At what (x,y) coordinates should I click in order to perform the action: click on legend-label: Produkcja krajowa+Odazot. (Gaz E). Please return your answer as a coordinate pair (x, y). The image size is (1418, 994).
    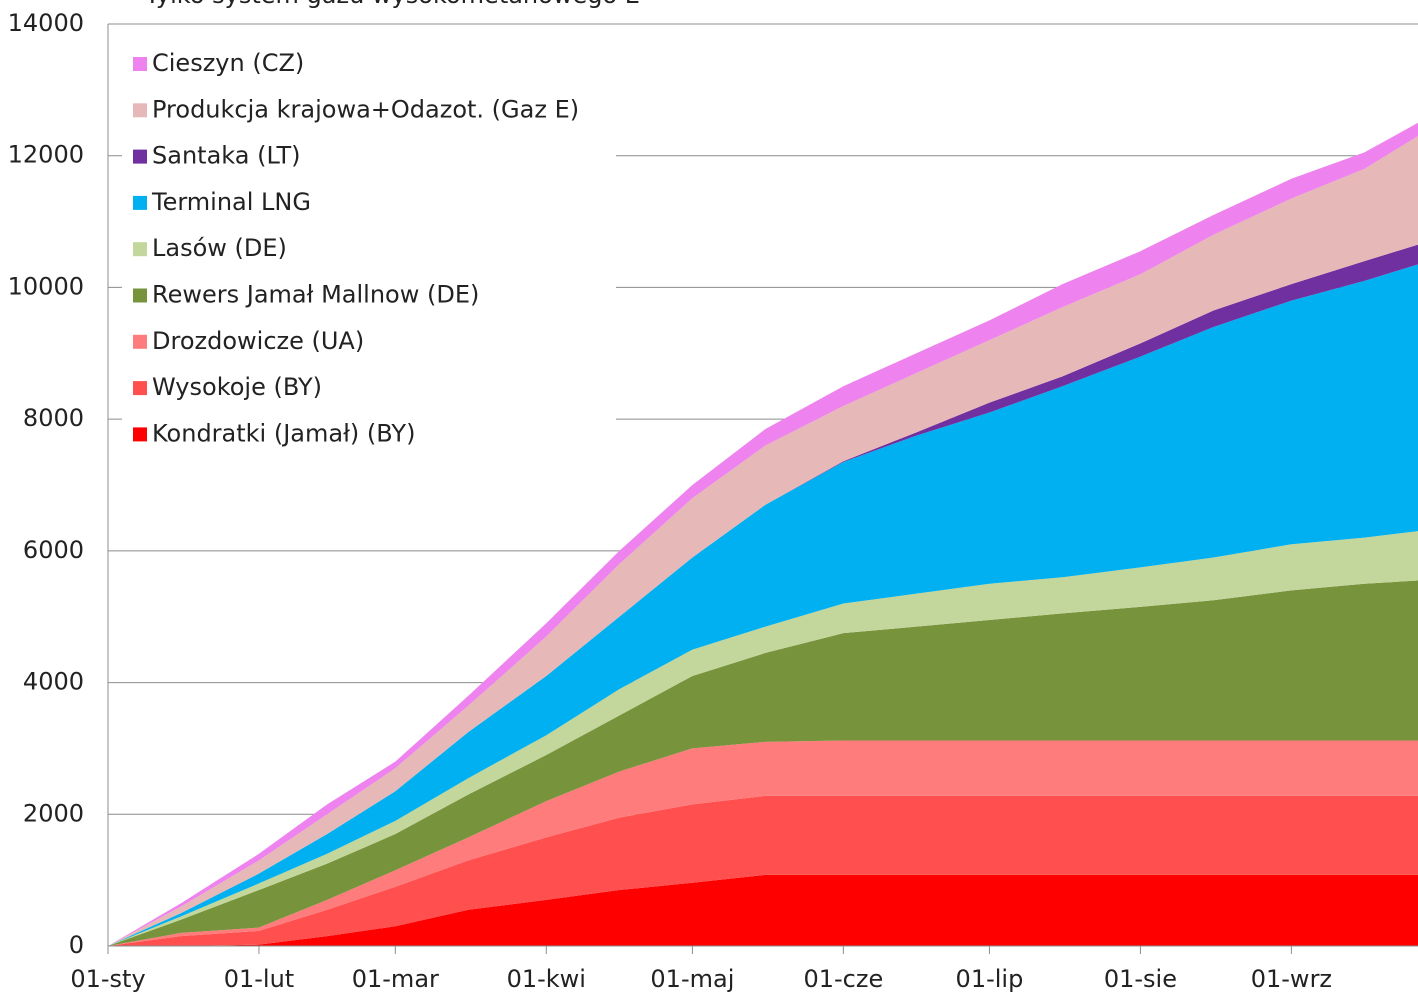
    Looking at the image, I should click on (365, 109).